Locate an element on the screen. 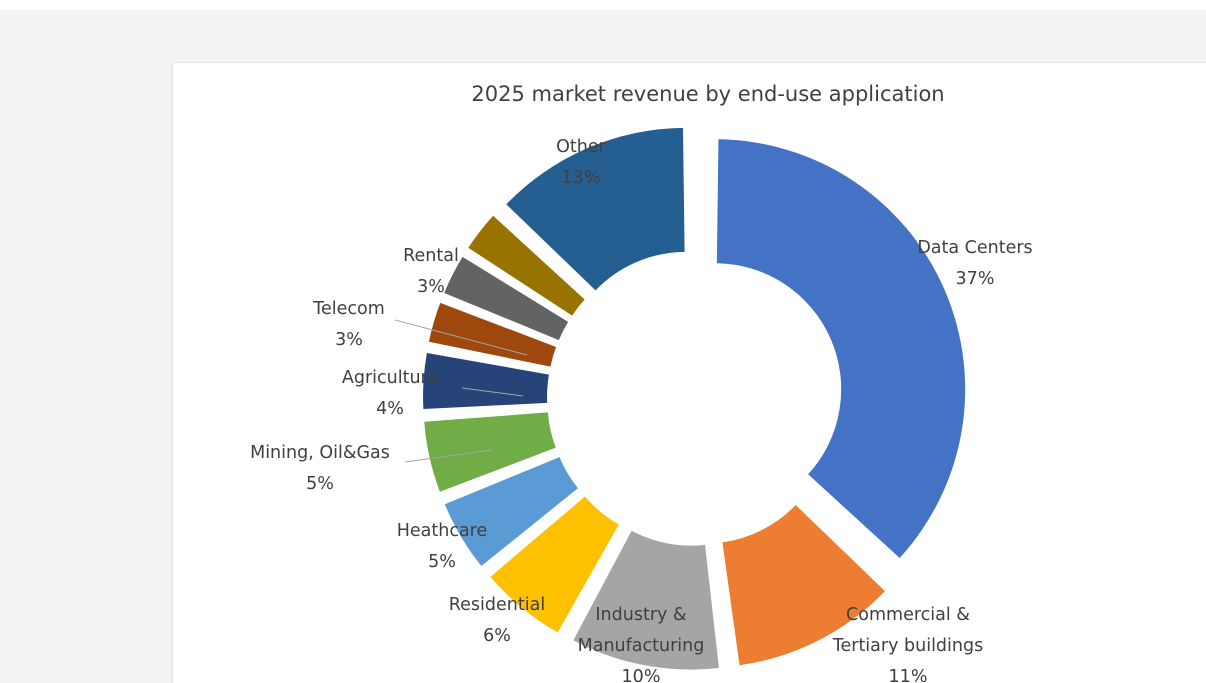 Image resolution: width=1206 pixels, height=683 pixels. leader-lines-group is located at coordinates (461, 391).